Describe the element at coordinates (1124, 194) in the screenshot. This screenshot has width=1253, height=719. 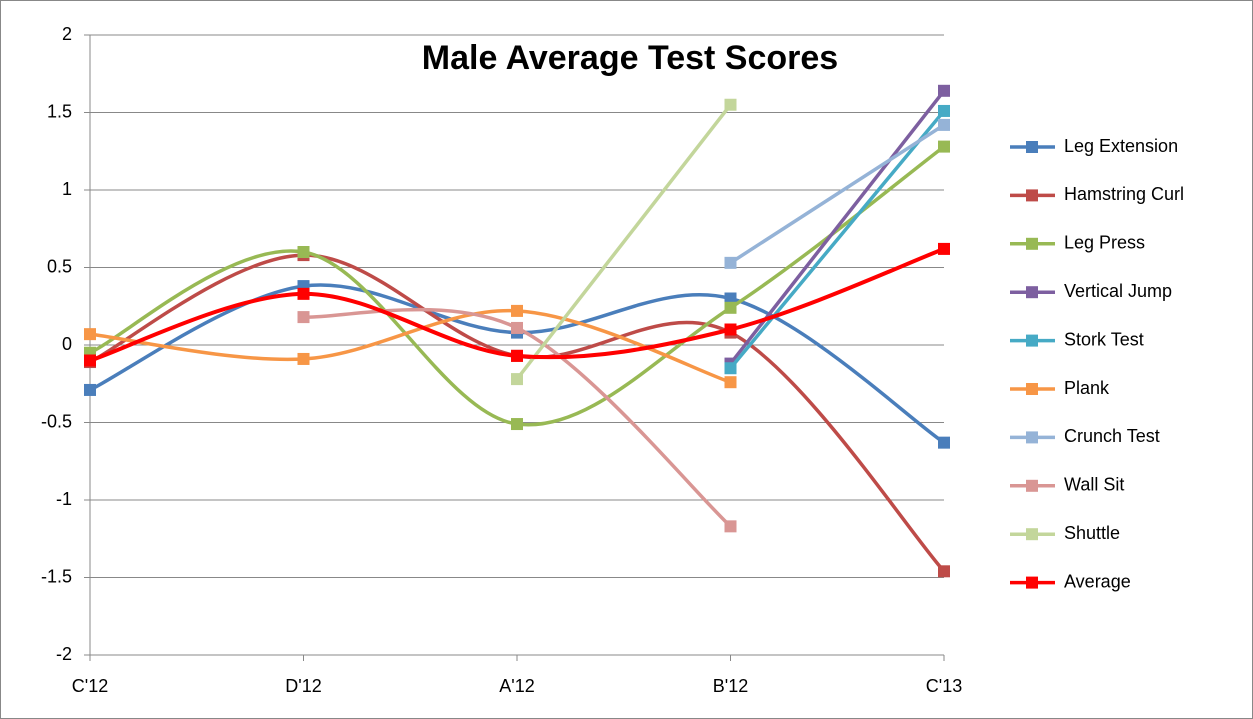
I see `legend-label: Hamstring Curl` at that location.